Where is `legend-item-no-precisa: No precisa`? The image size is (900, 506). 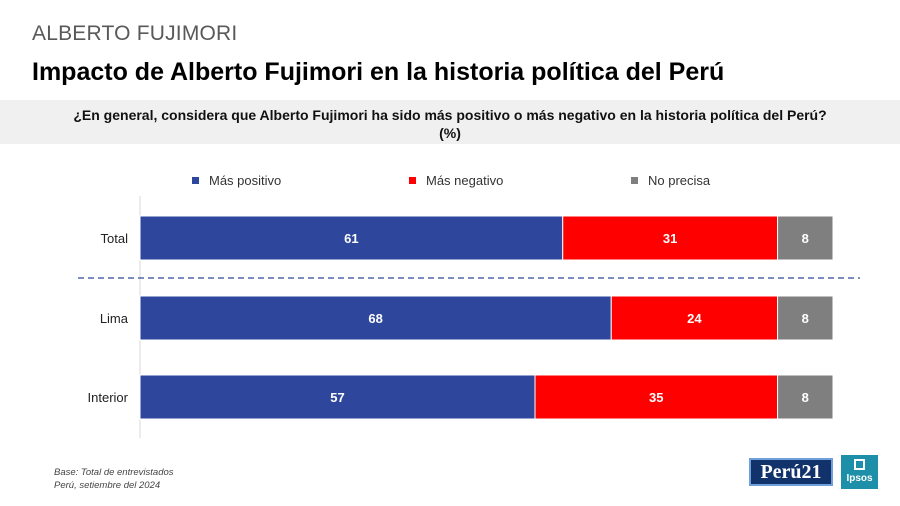
legend-item-no-precisa: No precisa is located at coordinates (670, 180).